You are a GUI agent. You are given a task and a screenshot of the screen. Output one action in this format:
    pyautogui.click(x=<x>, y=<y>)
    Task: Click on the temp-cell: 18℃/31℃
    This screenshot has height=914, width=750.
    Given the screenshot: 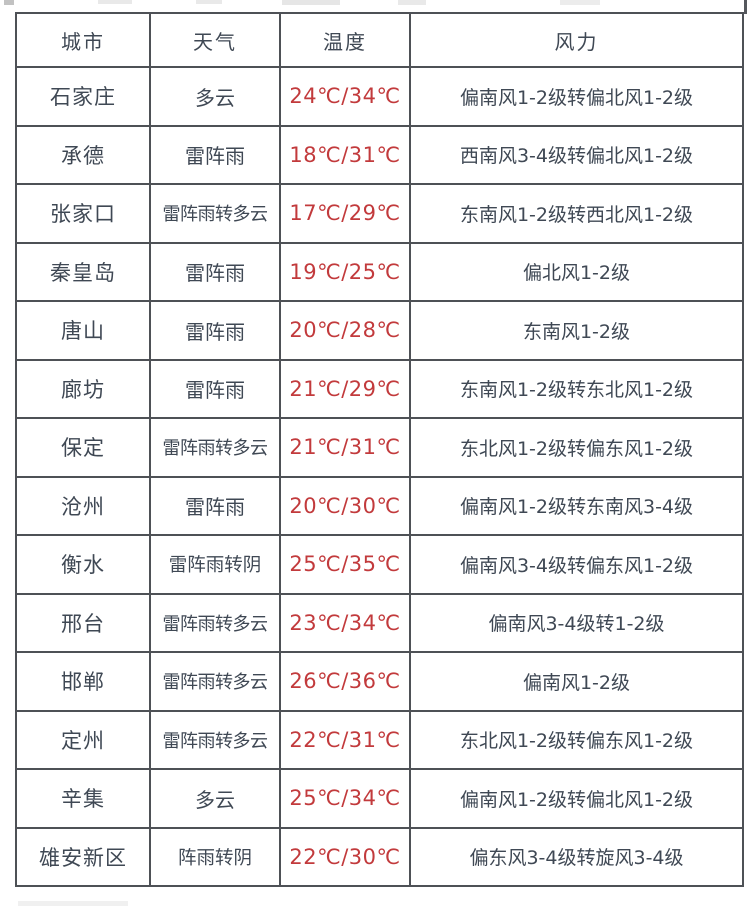 What is the action you would take?
    pyautogui.click(x=345, y=154)
    